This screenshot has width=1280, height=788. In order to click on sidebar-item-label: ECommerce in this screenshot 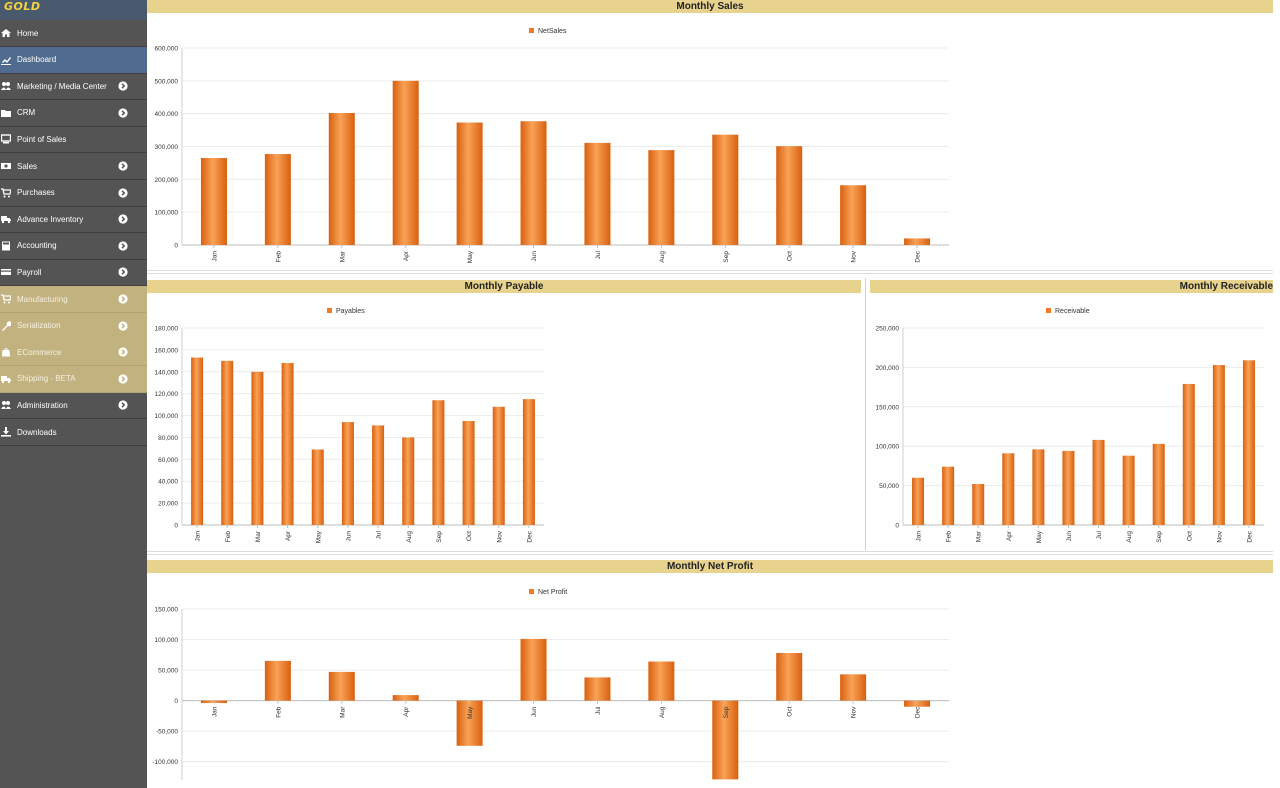, I will do `click(39, 352)`.